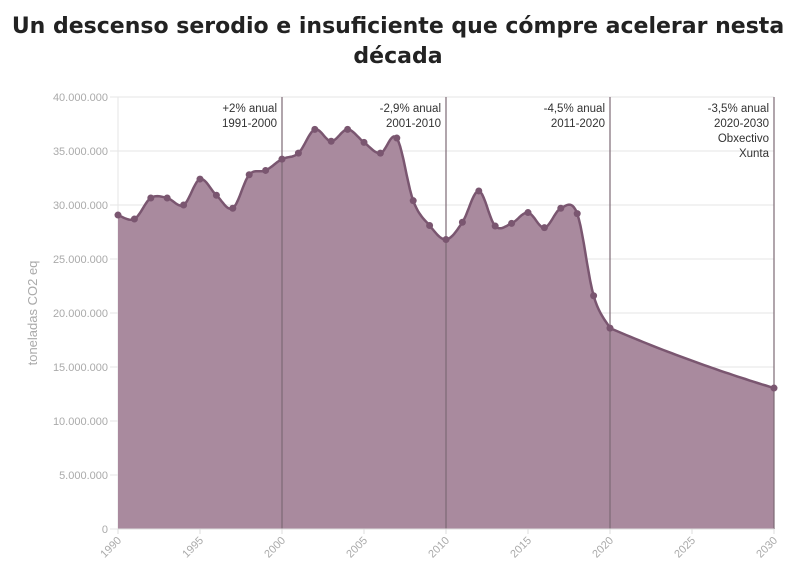 The image size is (796, 575). Describe the element at coordinates (743, 139) in the screenshot. I see `annotation-text: Obxectivo` at that location.